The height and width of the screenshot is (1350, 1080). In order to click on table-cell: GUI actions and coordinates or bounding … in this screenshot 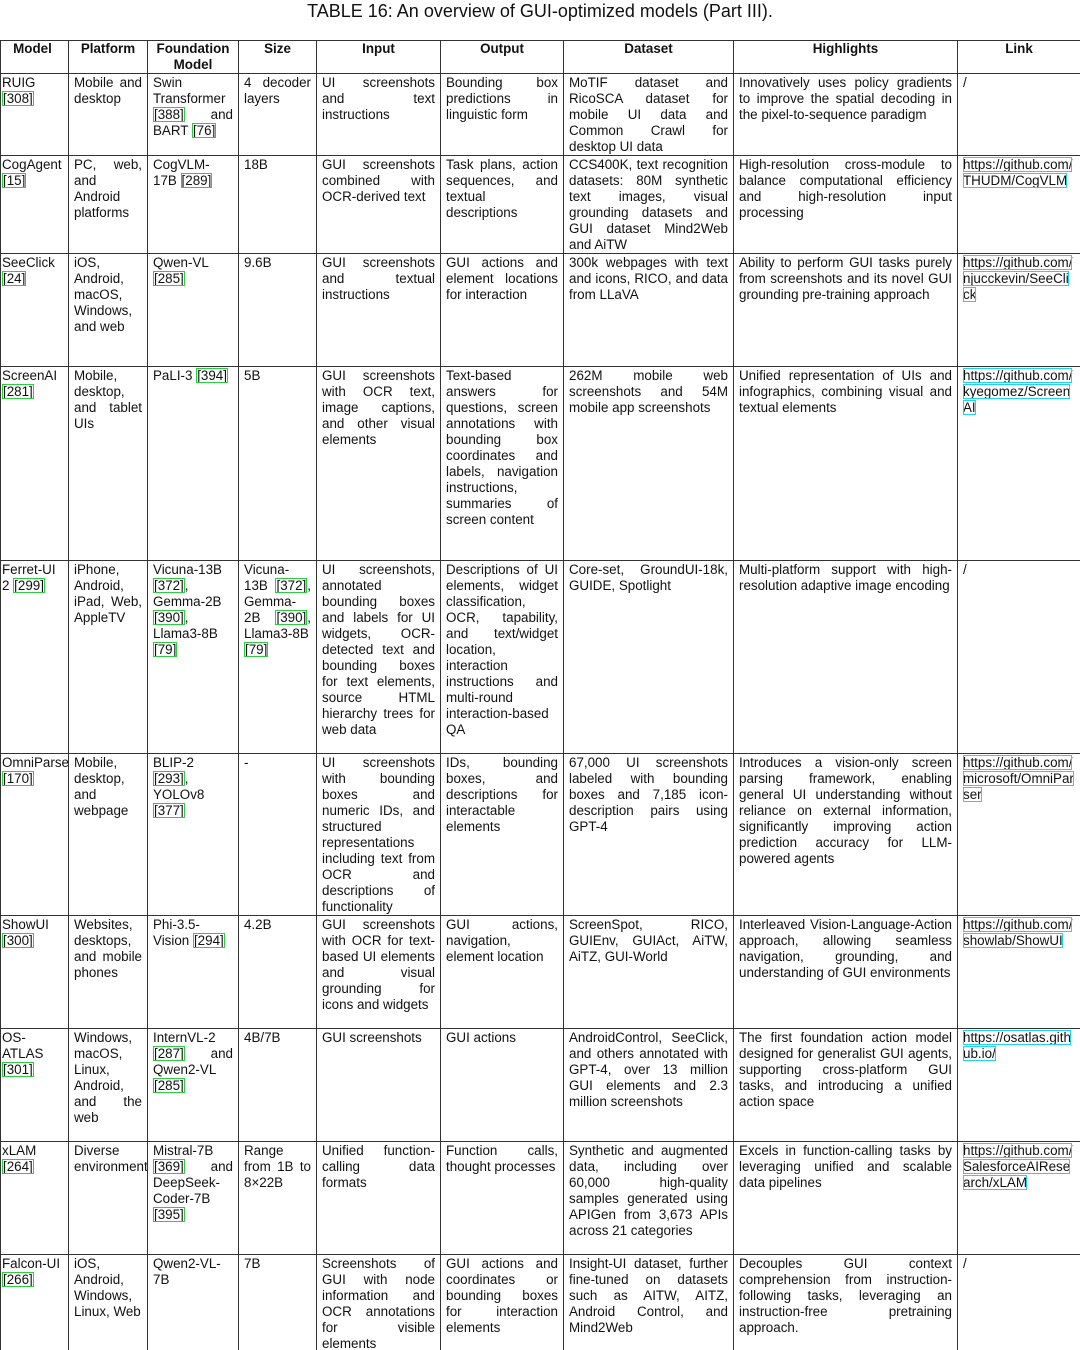, I will do `click(502, 1302)`.